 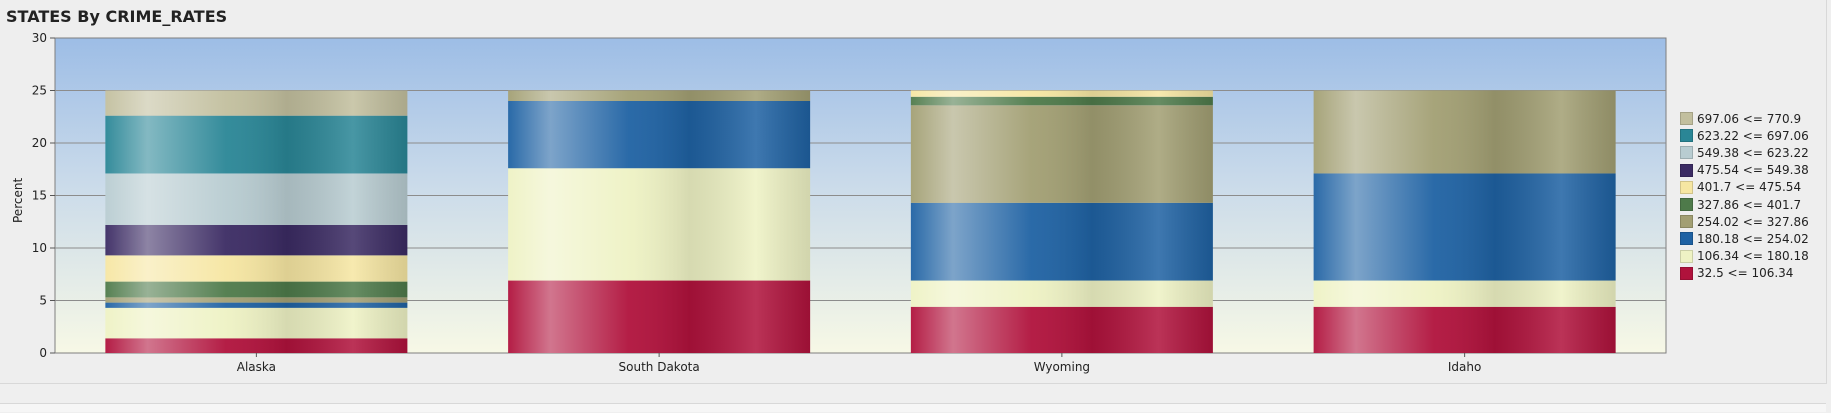 What do you see at coordinates (1464, 367) in the screenshot?
I see `x-tick-label: Idaho` at bounding box center [1464, 367].